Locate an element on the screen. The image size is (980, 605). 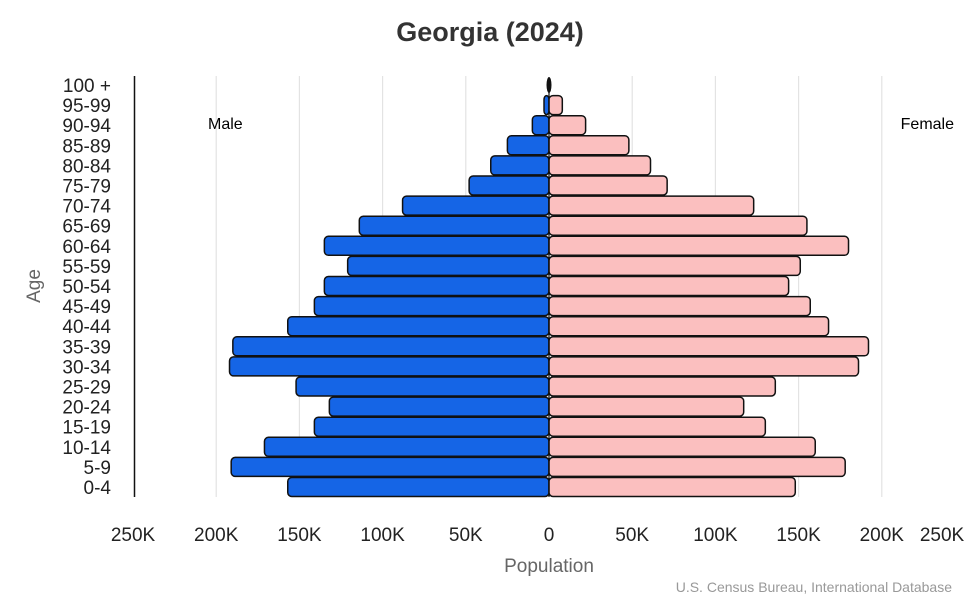
y-tick-label: 60-64 is located at coordinates (86, 247).